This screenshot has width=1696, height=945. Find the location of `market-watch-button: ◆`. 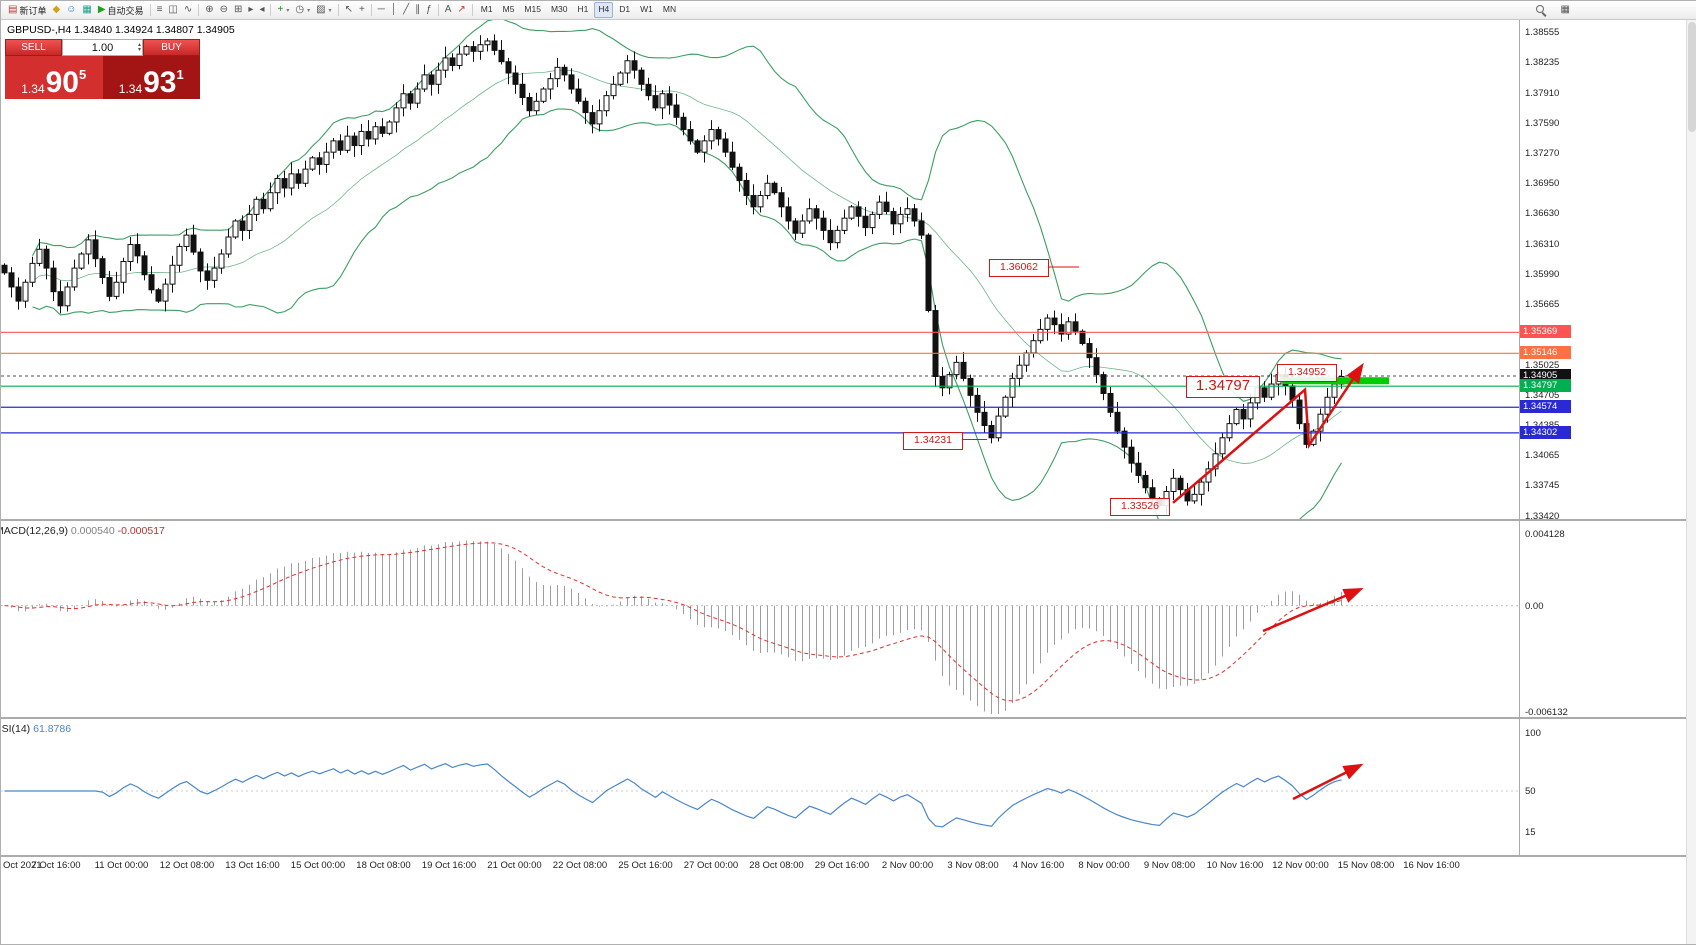

market-watch-button: ◆ is located at coordinates (56, 10).